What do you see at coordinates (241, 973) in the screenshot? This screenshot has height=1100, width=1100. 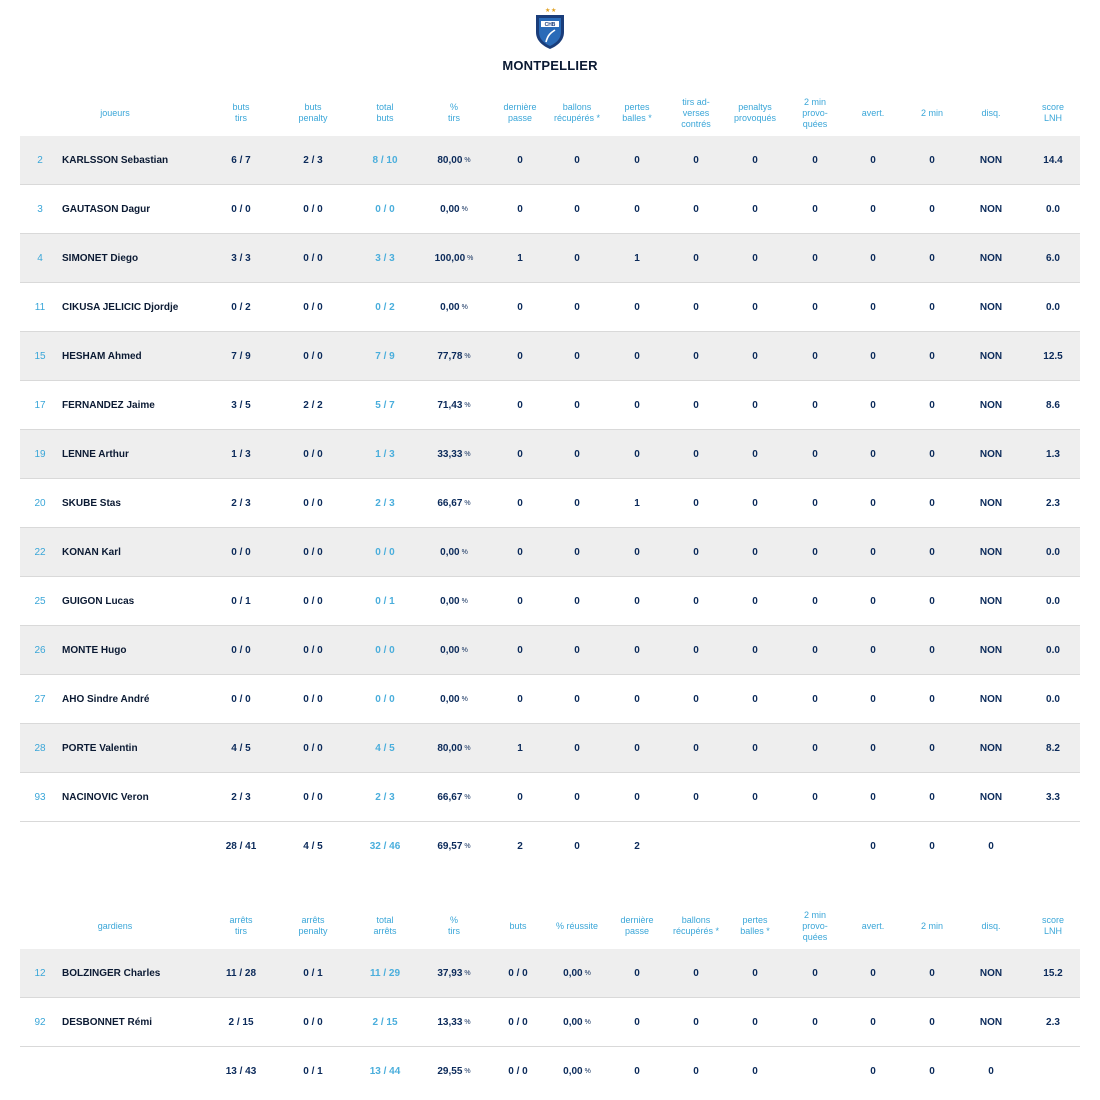 I see `stat-arrets_tirs: 11 / 28` at bounding box center [241, 973].